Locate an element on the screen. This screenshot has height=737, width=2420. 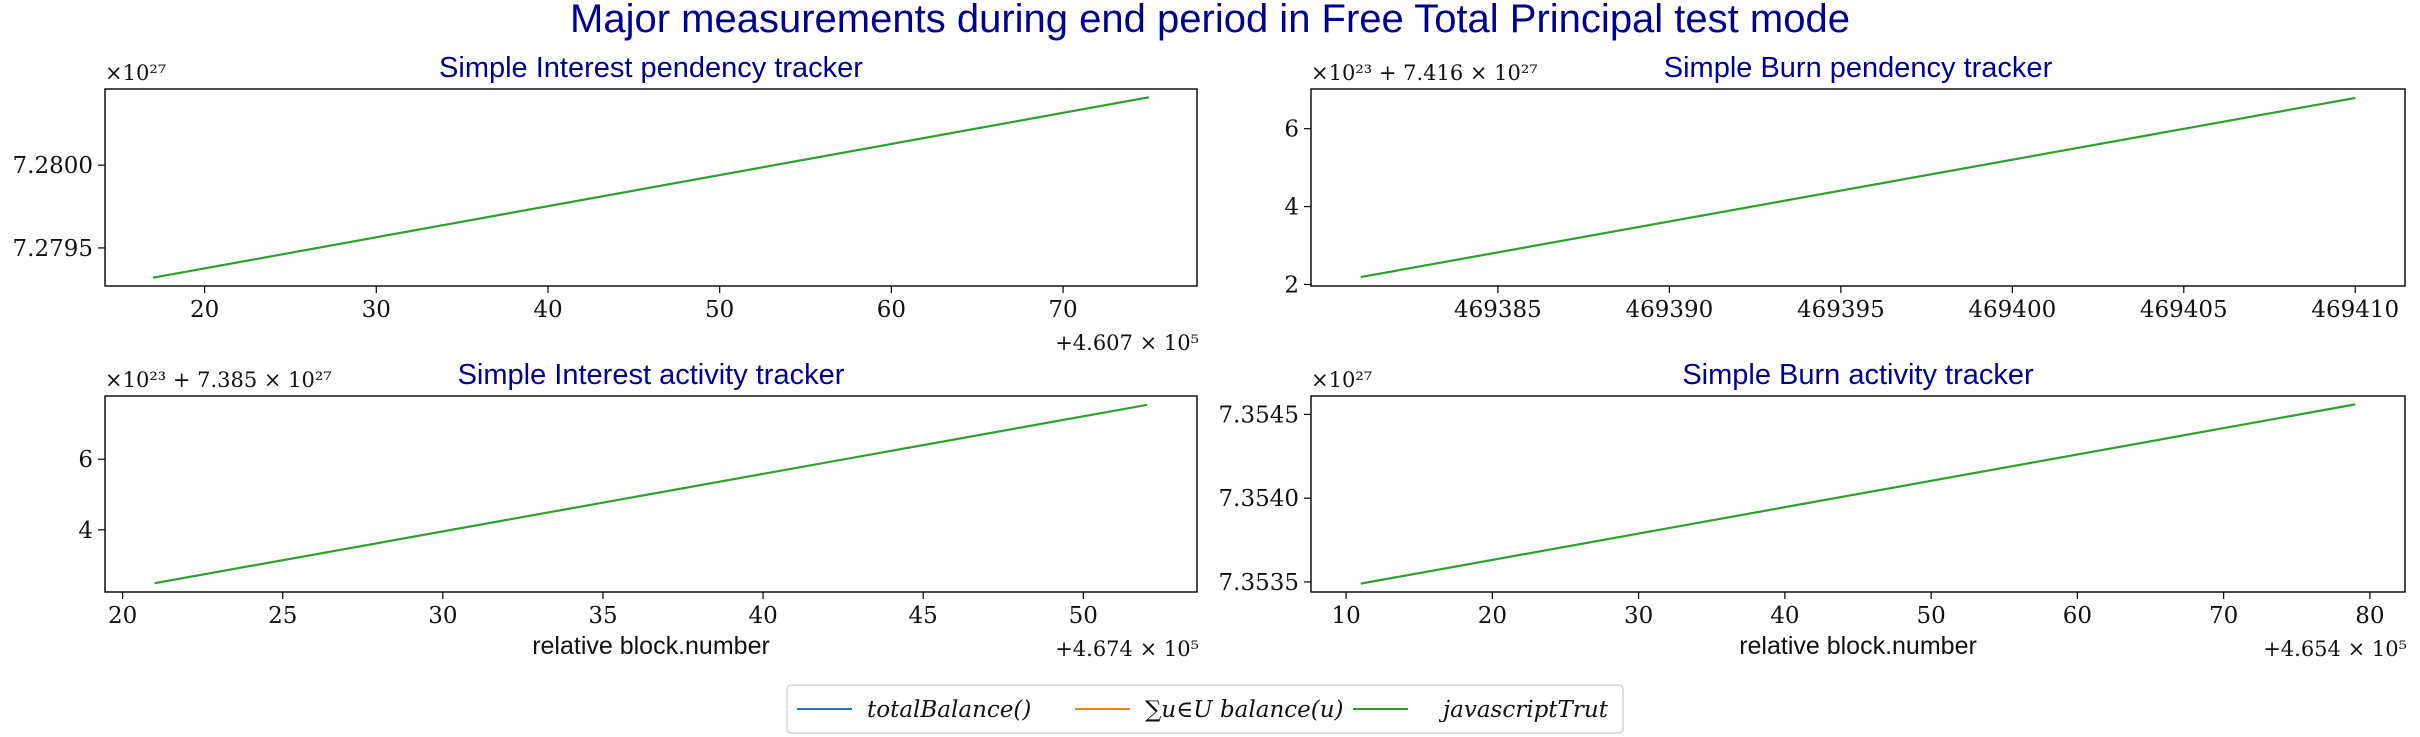
y-tick-label: 7.3540 is located at coordinates (1259, 499).